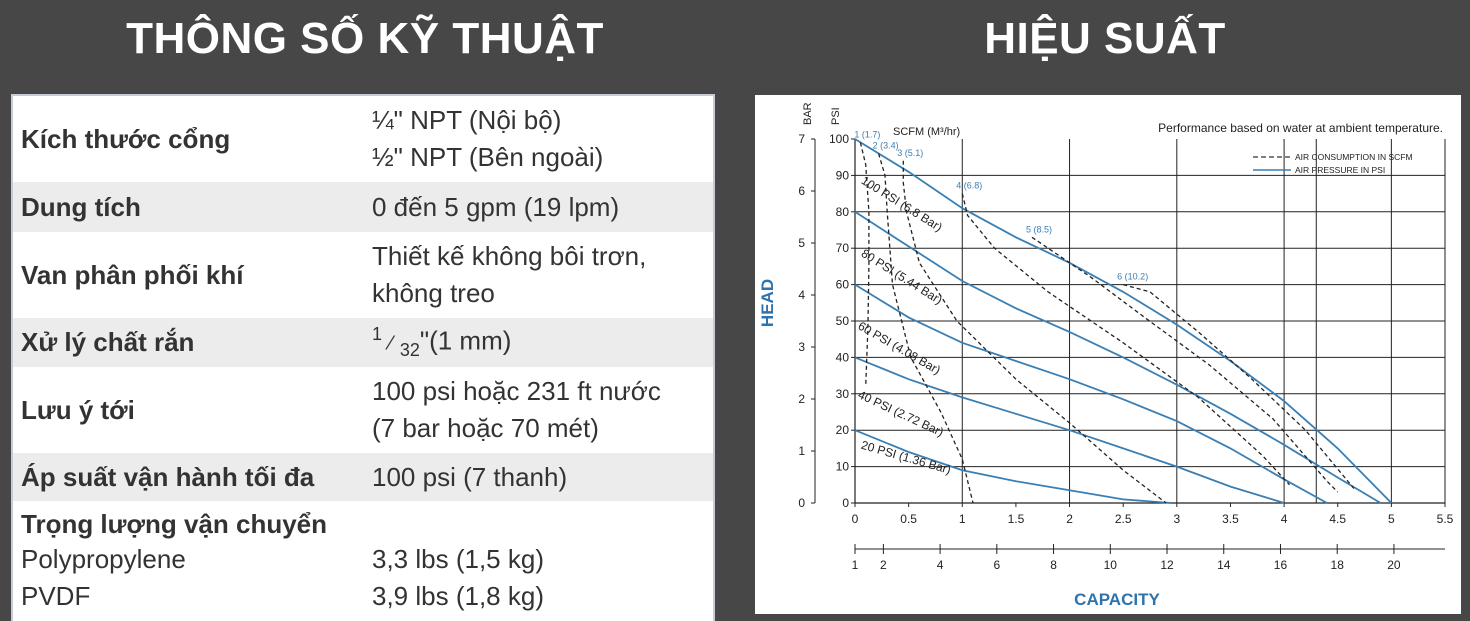 The width and height of the screenshot is (1470, 621). What do you see at coordinates (132, 274) in the screenshot?
I see `spec-label: Van phân phối khí` at bounding box center [132, 274].